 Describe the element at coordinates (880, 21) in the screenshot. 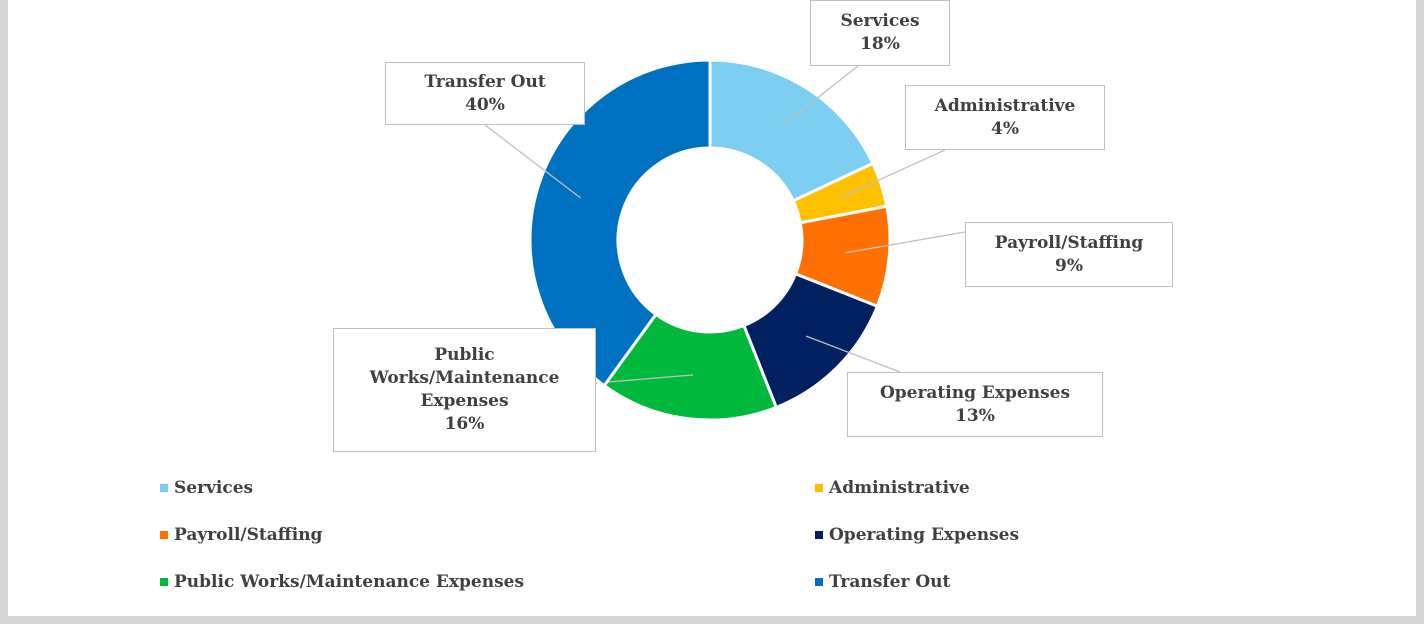

I see `callout-category: Services` at that location.